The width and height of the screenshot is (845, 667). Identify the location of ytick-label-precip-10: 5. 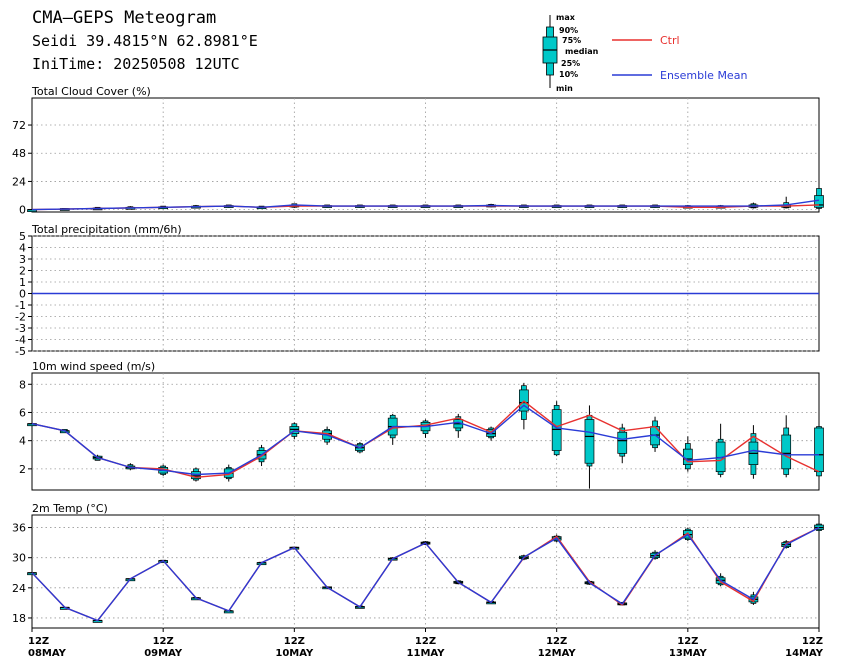
(22, 236).